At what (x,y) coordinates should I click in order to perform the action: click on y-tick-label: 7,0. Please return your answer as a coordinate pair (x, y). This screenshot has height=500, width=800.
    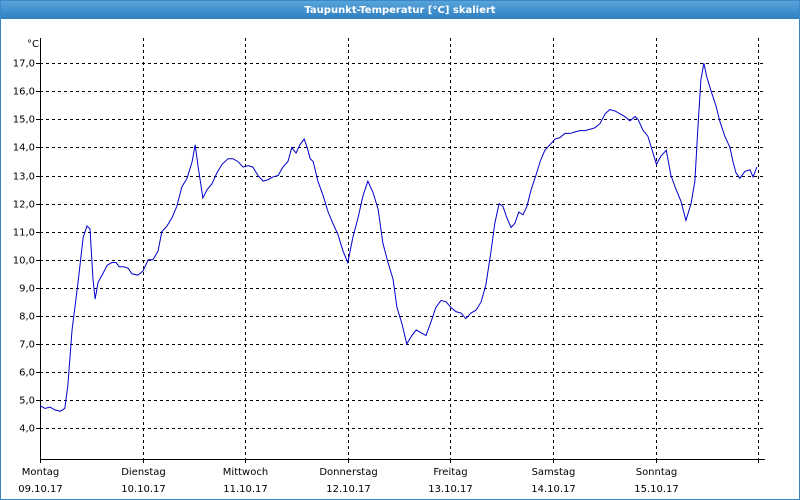
    Looking at the image, I should click on (27, 345).